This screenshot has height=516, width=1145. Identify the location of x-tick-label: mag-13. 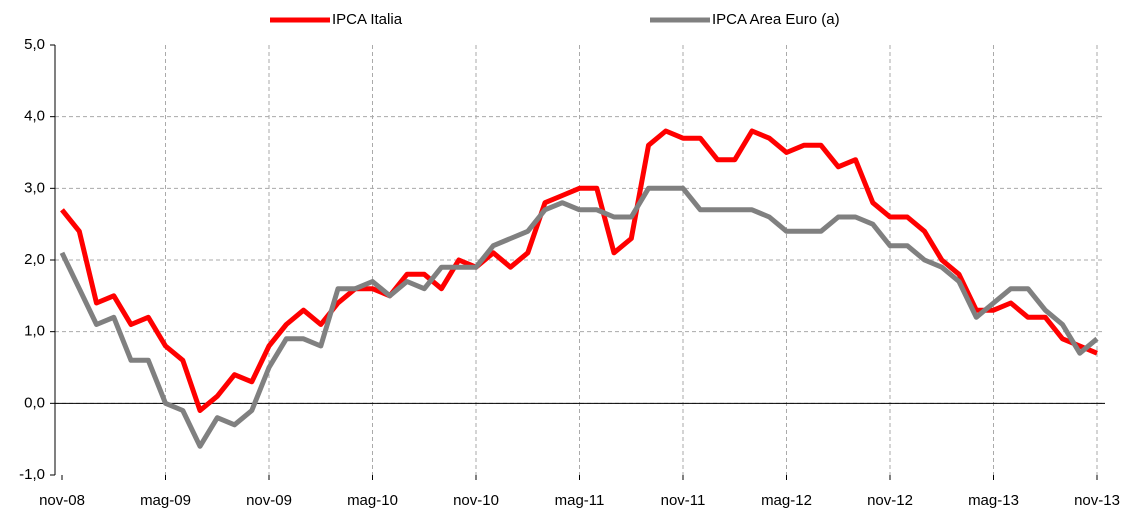
(993, 500).